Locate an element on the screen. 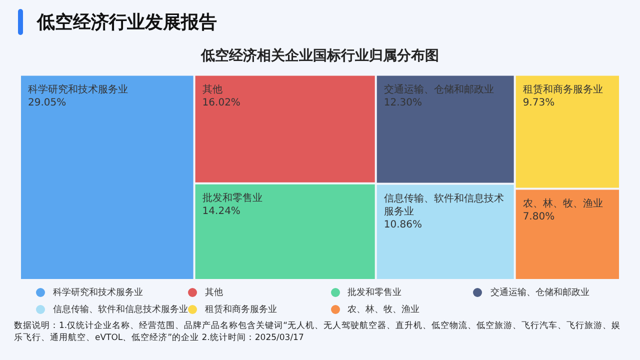  data-label: 16.02% is located at coordinates (221, 102).